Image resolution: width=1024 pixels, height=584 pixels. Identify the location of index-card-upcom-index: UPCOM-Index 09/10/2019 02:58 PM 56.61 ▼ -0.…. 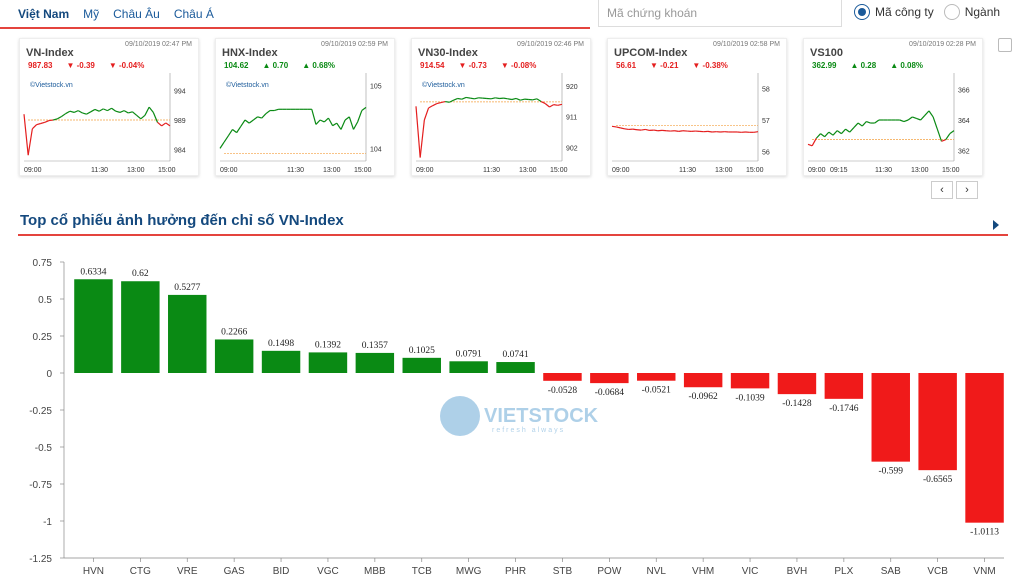
(697, 107).